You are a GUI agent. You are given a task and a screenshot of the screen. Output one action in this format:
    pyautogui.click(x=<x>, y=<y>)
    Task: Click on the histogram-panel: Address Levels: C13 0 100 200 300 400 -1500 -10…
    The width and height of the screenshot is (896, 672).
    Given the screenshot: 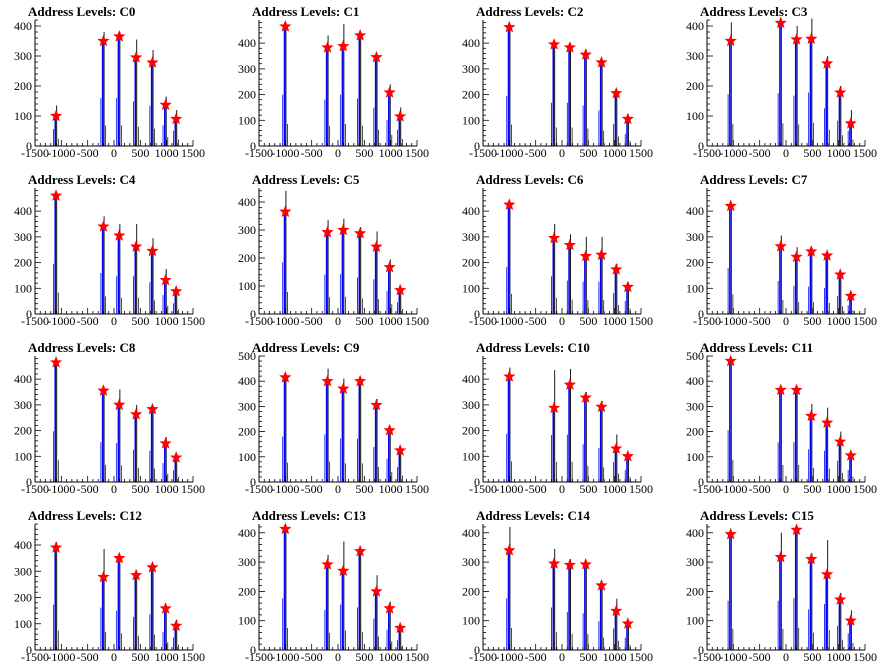 What is the action you would take?
    pyautogui.click(x=336, y=588)
    